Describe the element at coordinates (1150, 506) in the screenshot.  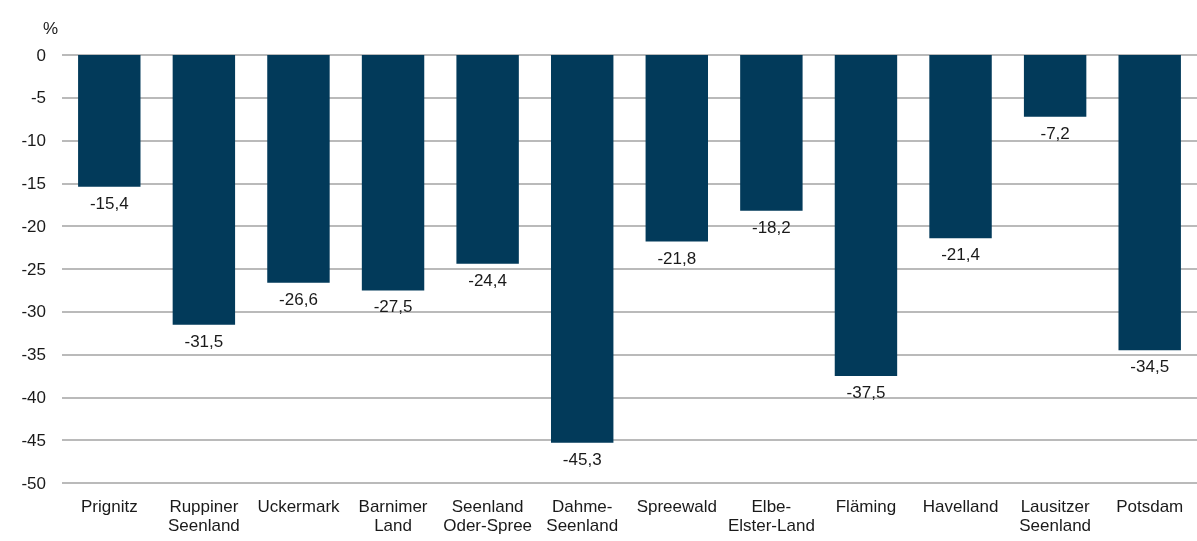
I see `x-tick-label: Potsdam` at that location.